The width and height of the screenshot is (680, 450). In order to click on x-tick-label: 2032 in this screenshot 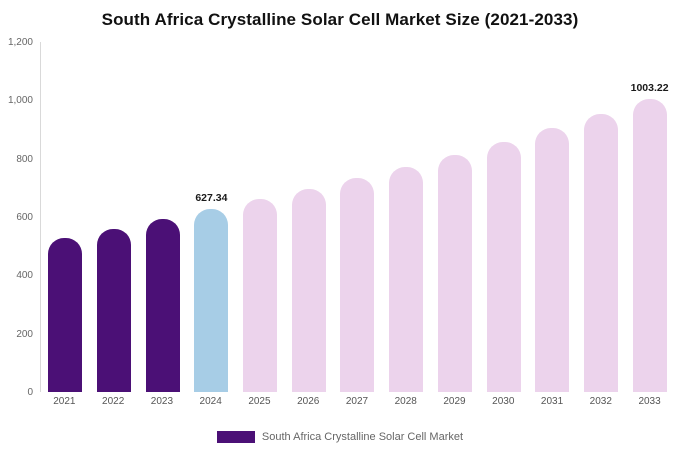, I will do `click(600, 401)`.